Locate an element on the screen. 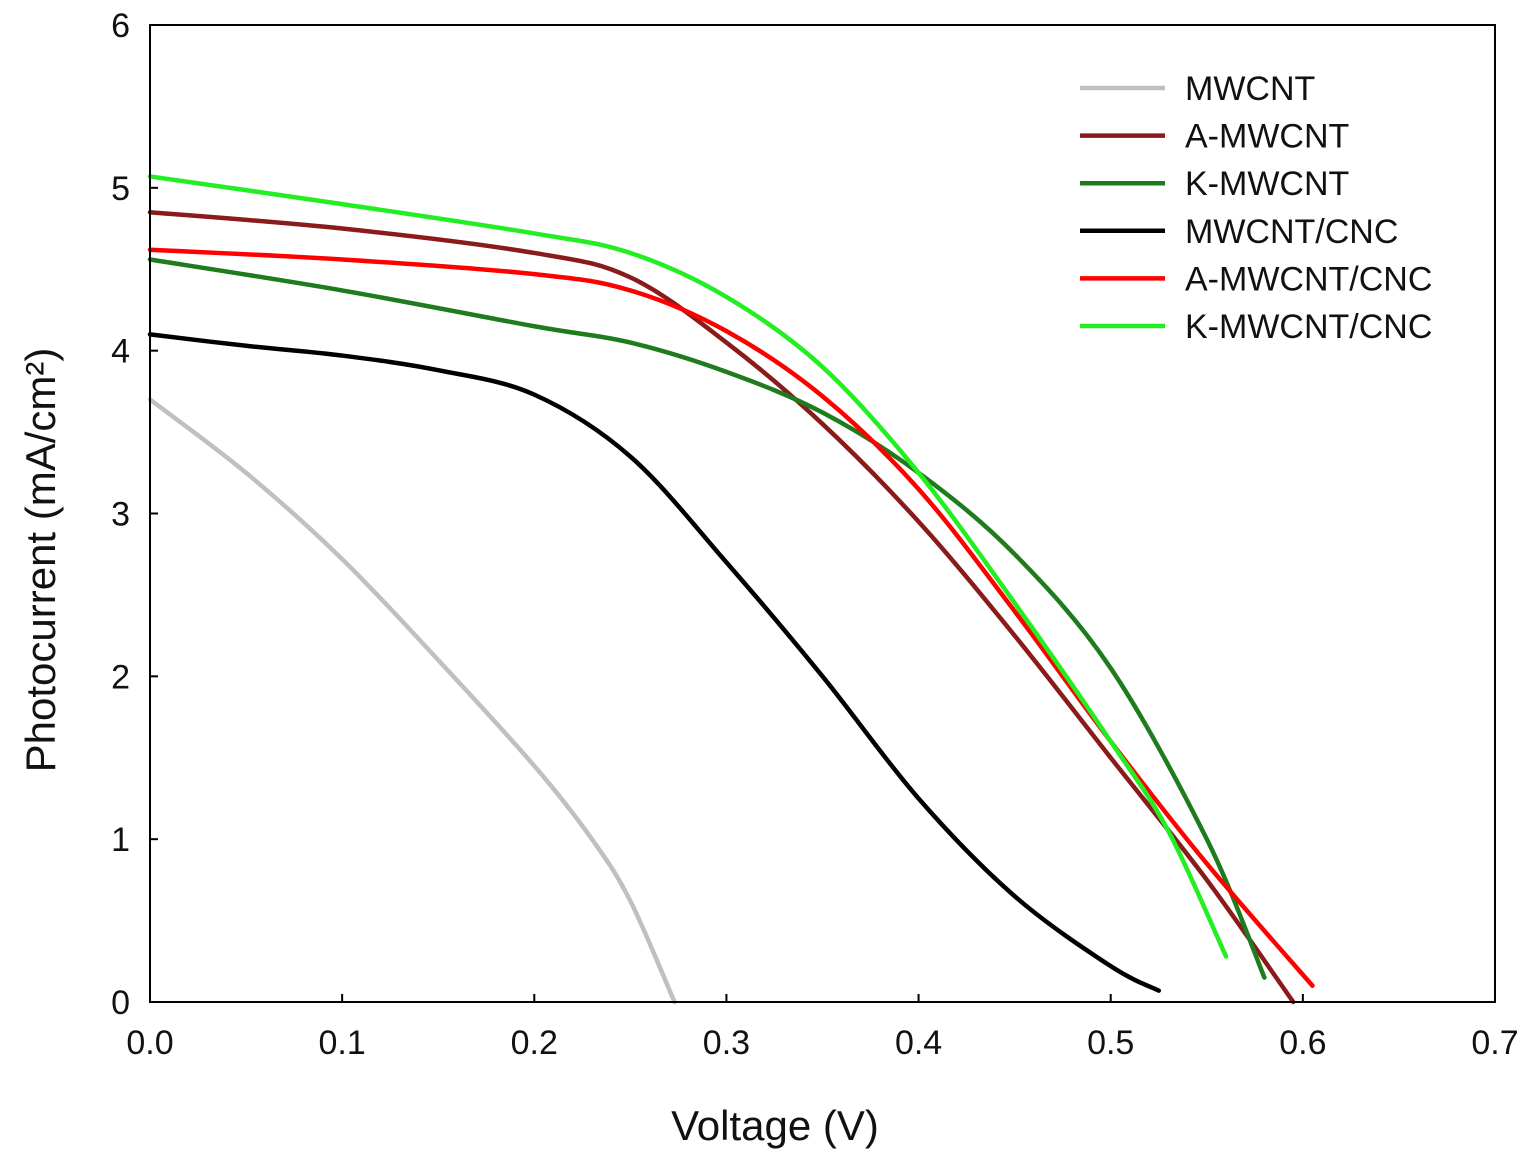 This screenshot has width=1527, height=1164. legend-label: K-MWCNT/CNC is located at coordinates (1308, 327).